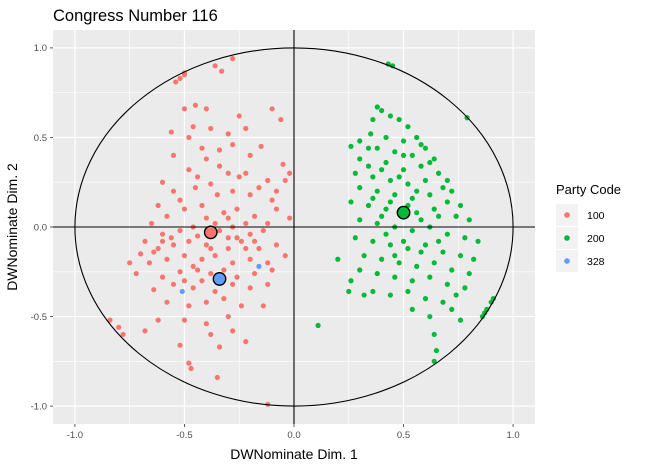  Describe the element at coordinates (39, 406) in the screenshot. I see `y-tick-label: -1.0` at that location.